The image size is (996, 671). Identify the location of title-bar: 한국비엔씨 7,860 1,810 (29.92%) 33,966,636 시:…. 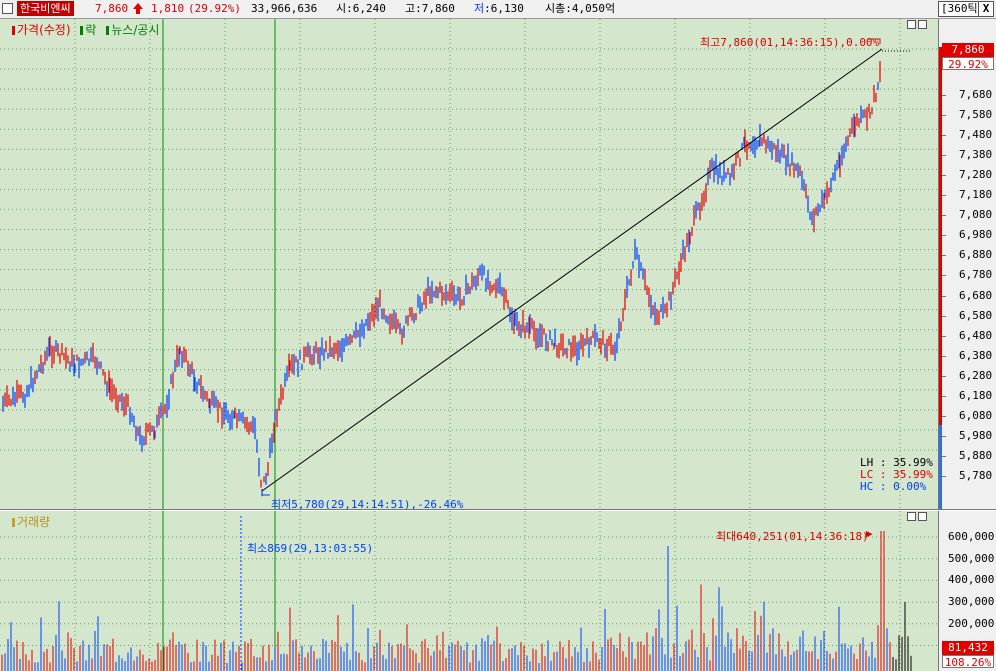
(498, 9).